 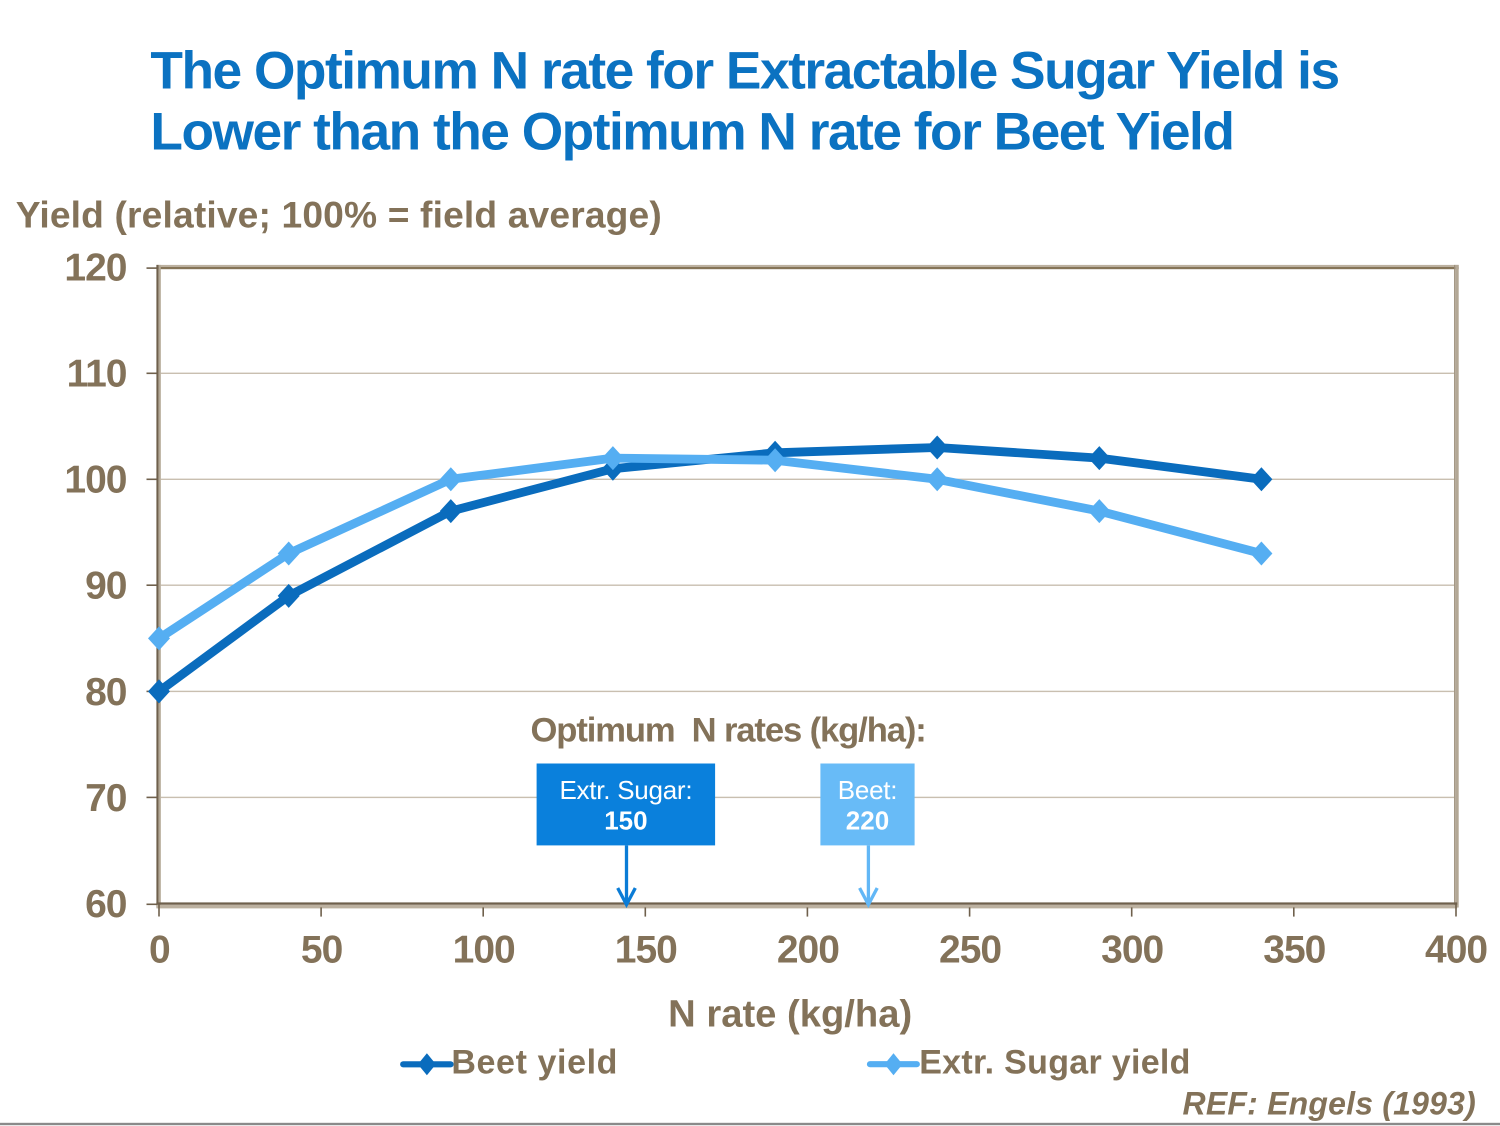 What do you see at coordinates (97, 374) in the screenshot?
I see `svg-text: 110` at bounding box center [97, 374].